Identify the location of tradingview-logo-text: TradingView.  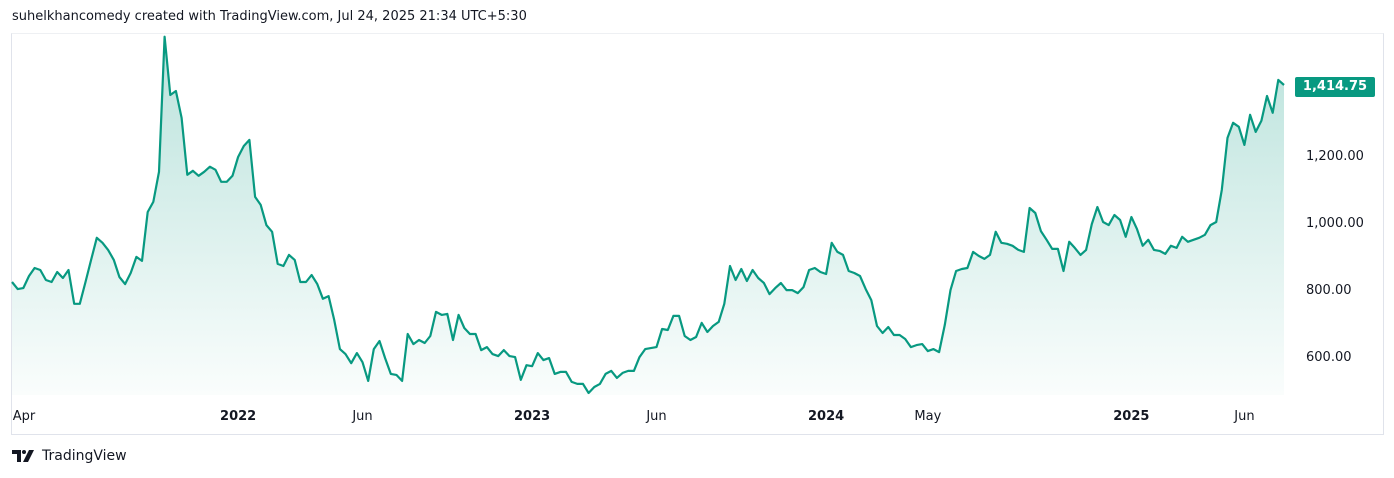
(84, 456).